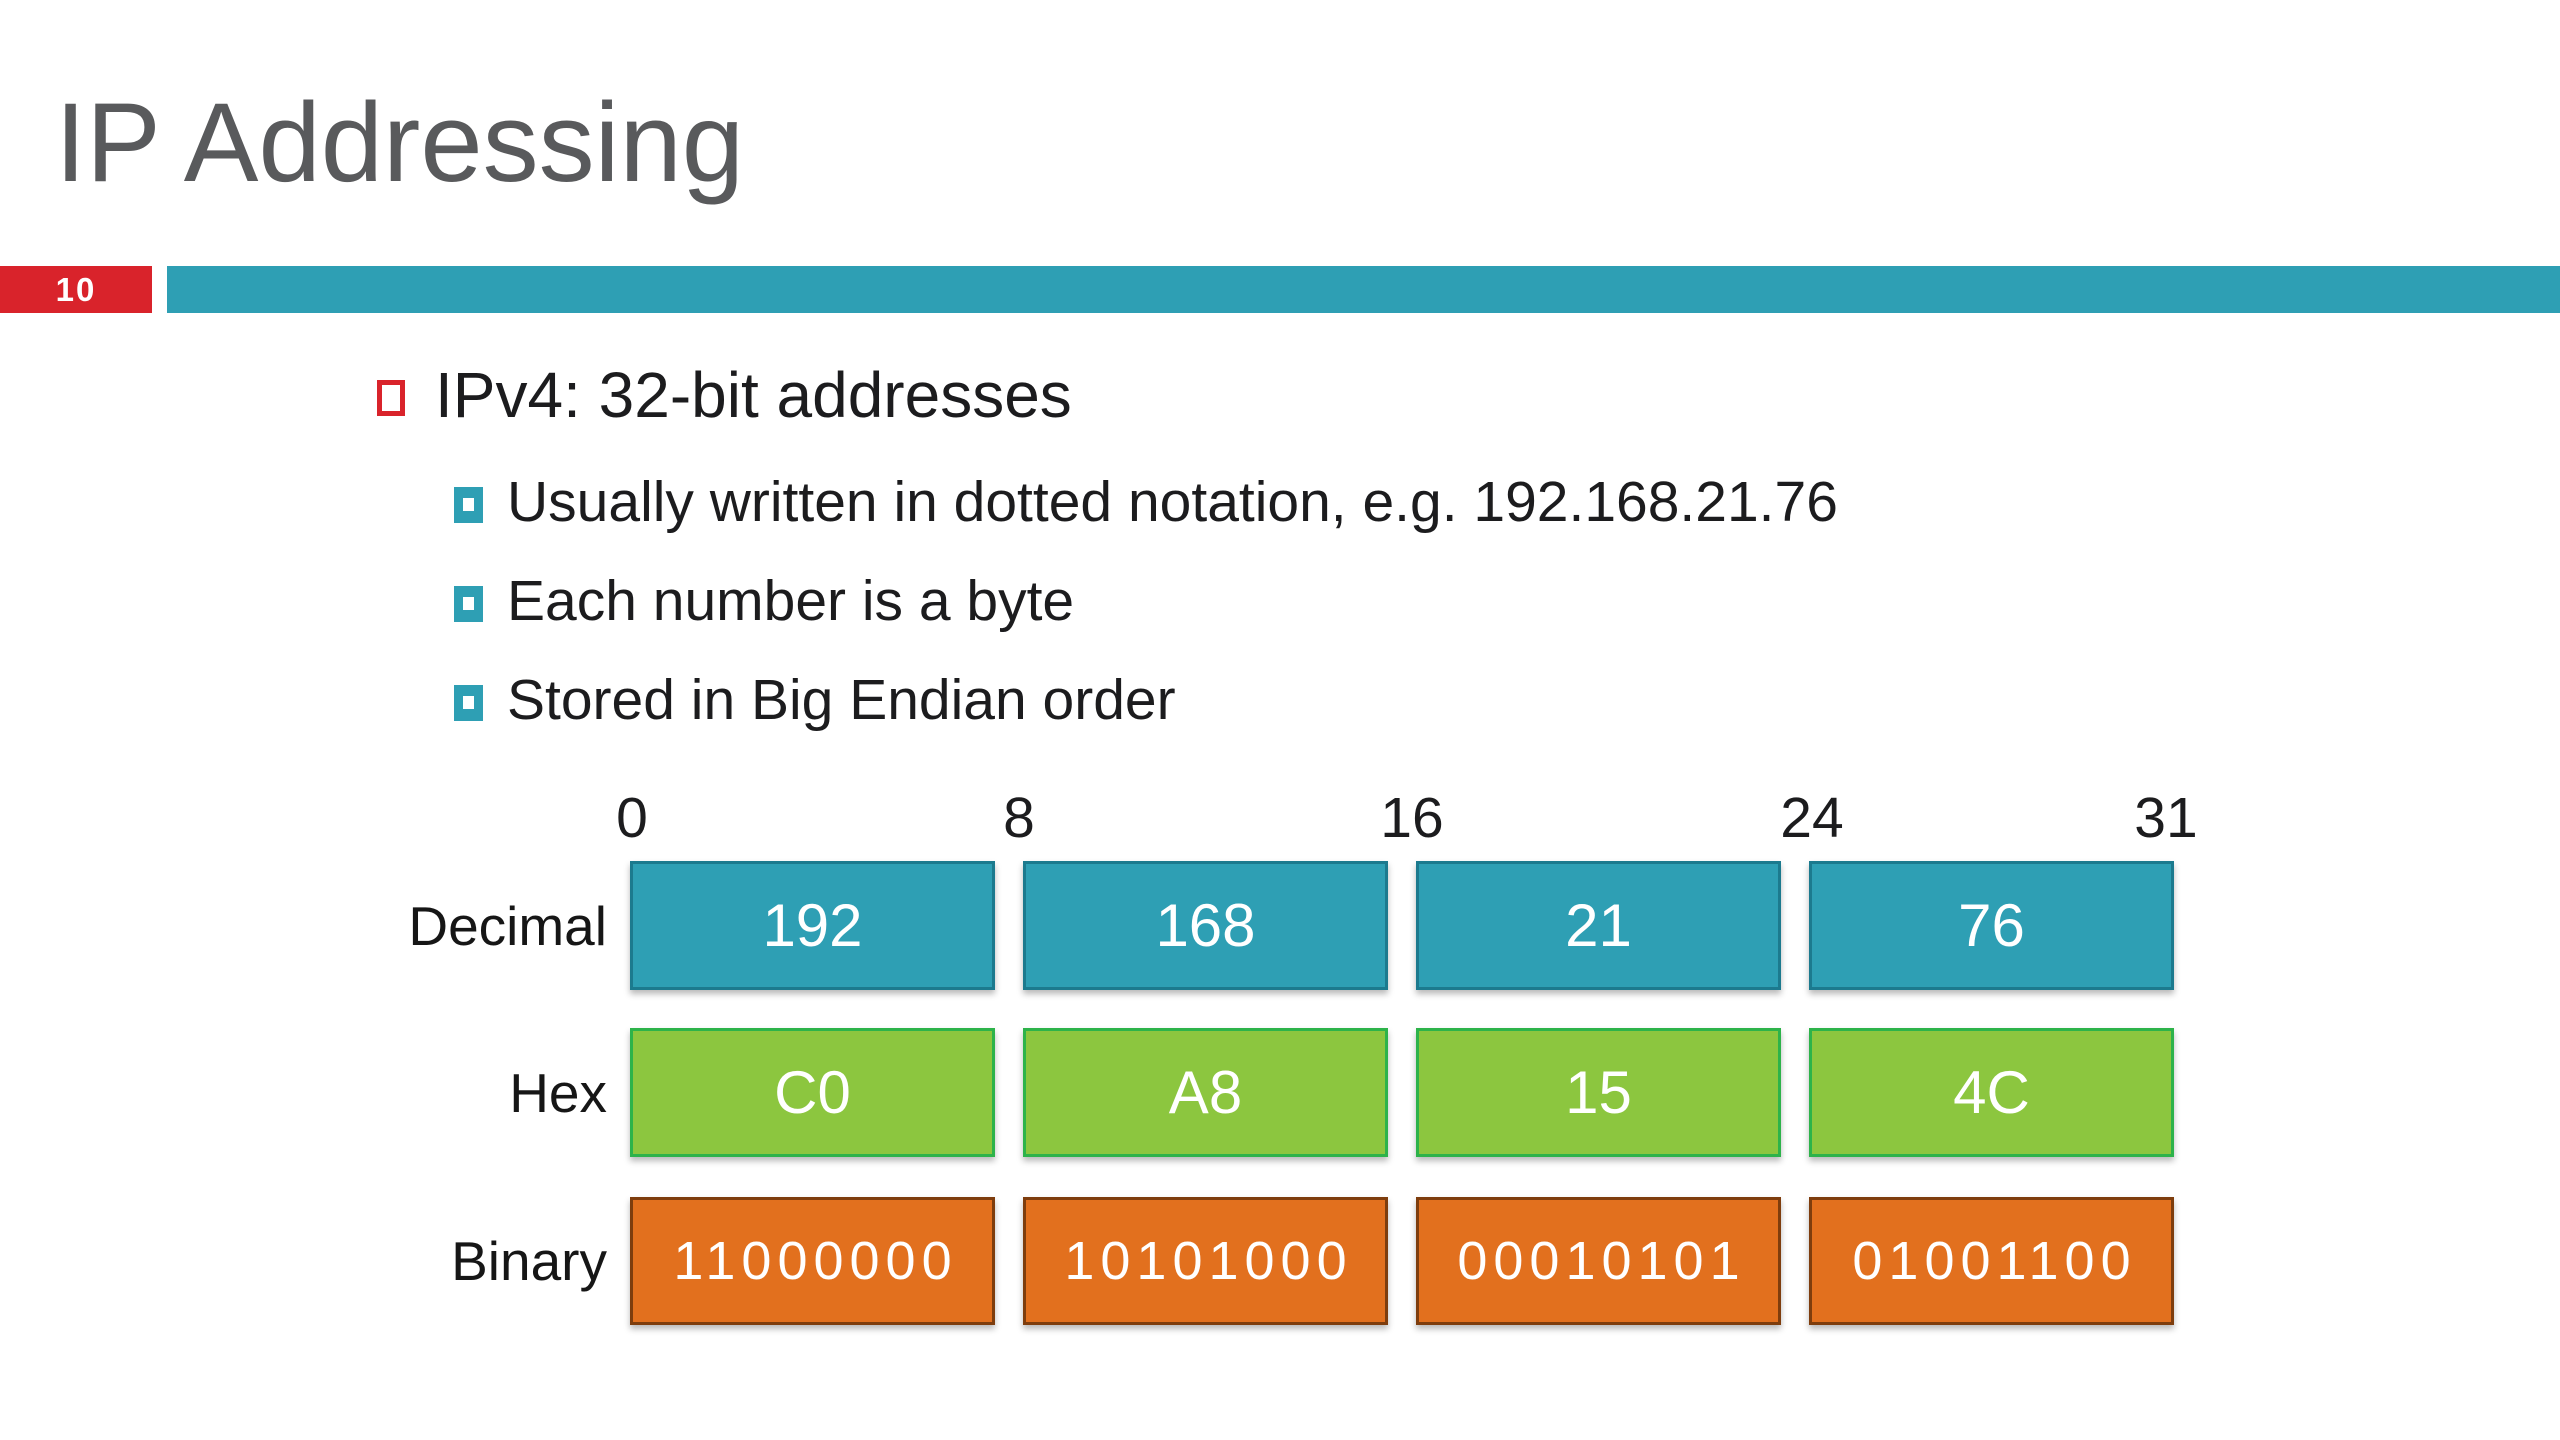 The image size is (2560, 1440). I want to click on bit-label-31: 31, so click(2166, 818).